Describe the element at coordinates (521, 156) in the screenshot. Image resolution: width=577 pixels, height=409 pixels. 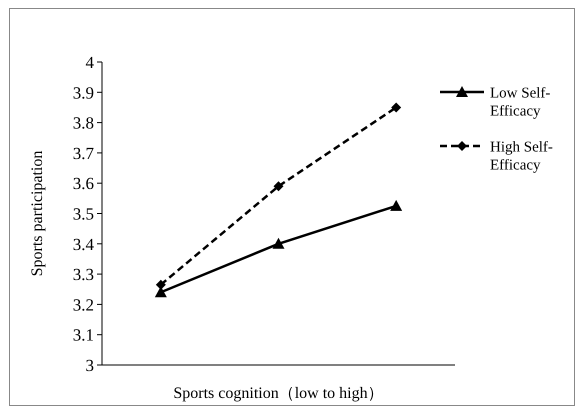
I see `legend-label: High Self-Efficacy` at that location.